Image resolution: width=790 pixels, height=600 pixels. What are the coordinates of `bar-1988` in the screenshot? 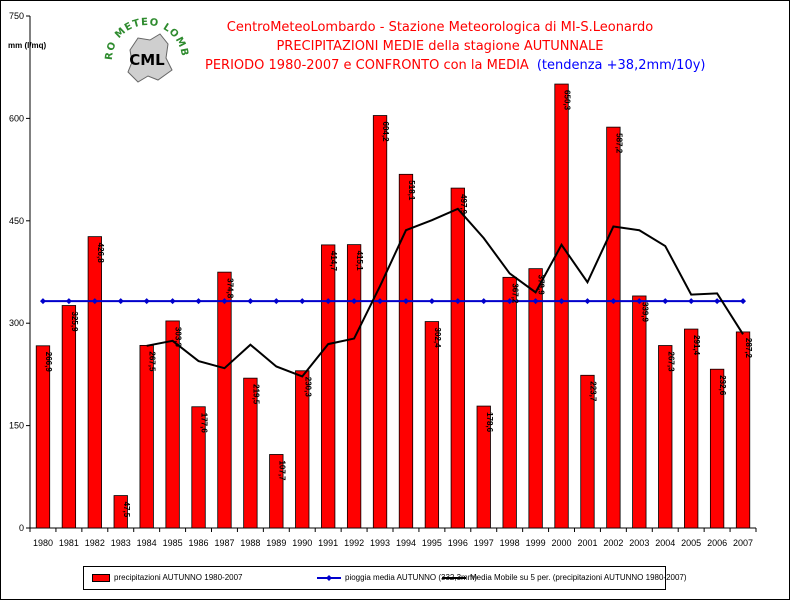 It's located at (250, 453).